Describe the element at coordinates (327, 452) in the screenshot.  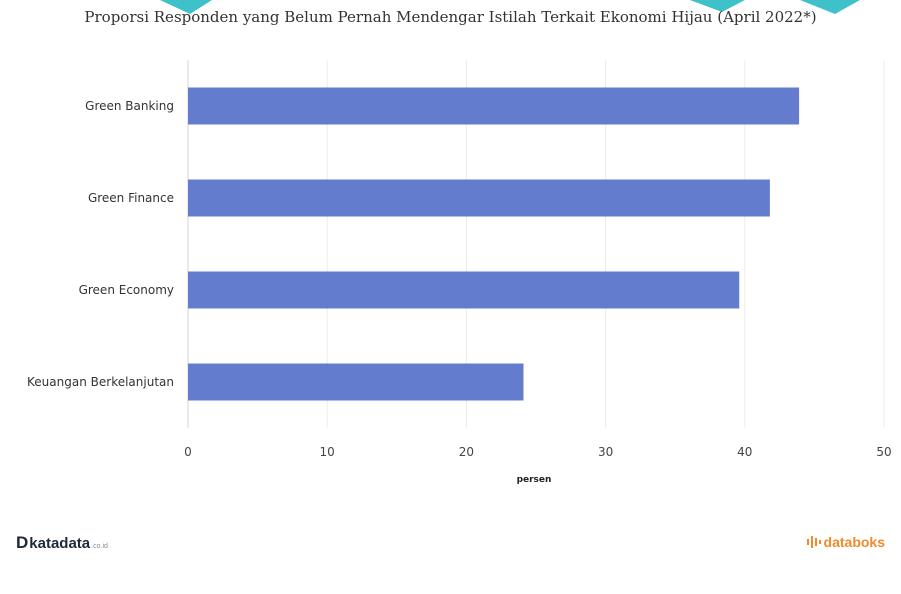
I see `x-tick-label: 10` at that location.